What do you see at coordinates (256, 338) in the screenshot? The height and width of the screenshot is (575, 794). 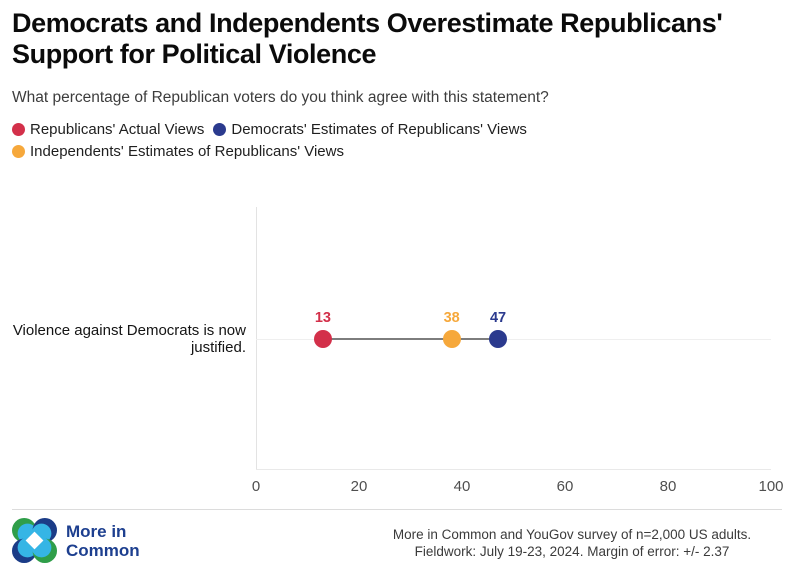 I see `zero-gridline` at bounding box center [256, 338].